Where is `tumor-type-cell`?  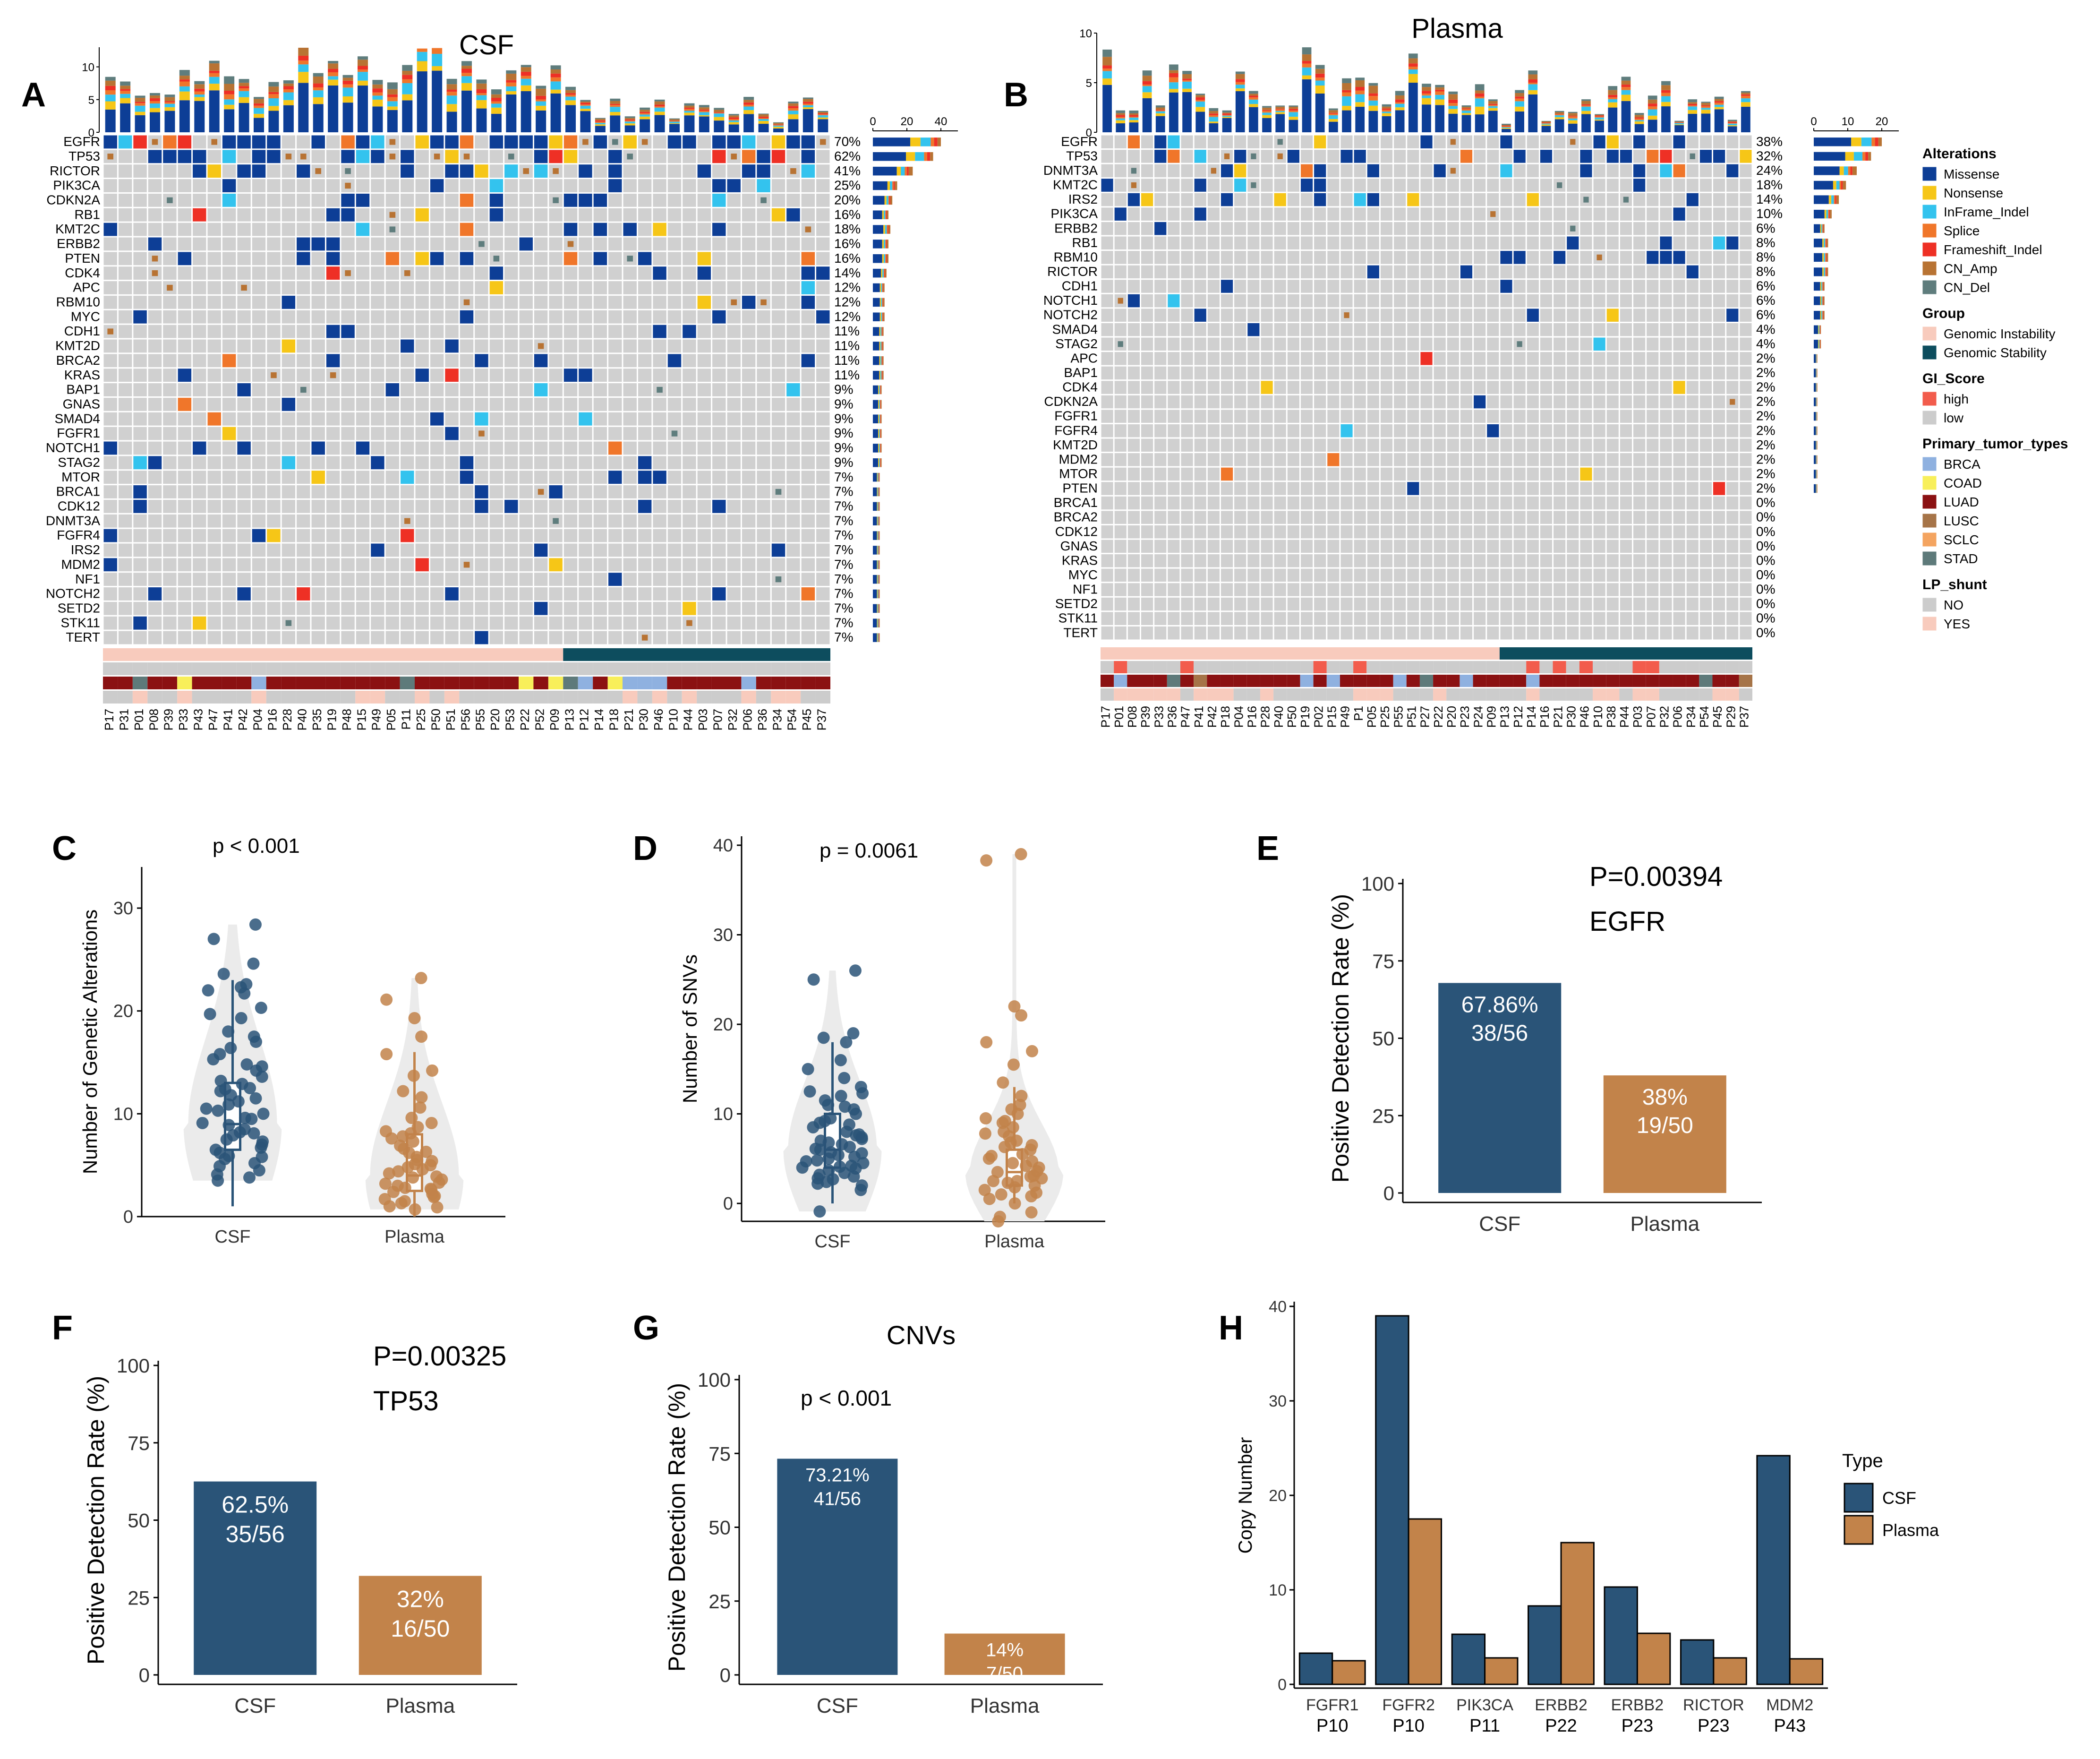
tumor-type-cell is located at coordinates (718, 683).